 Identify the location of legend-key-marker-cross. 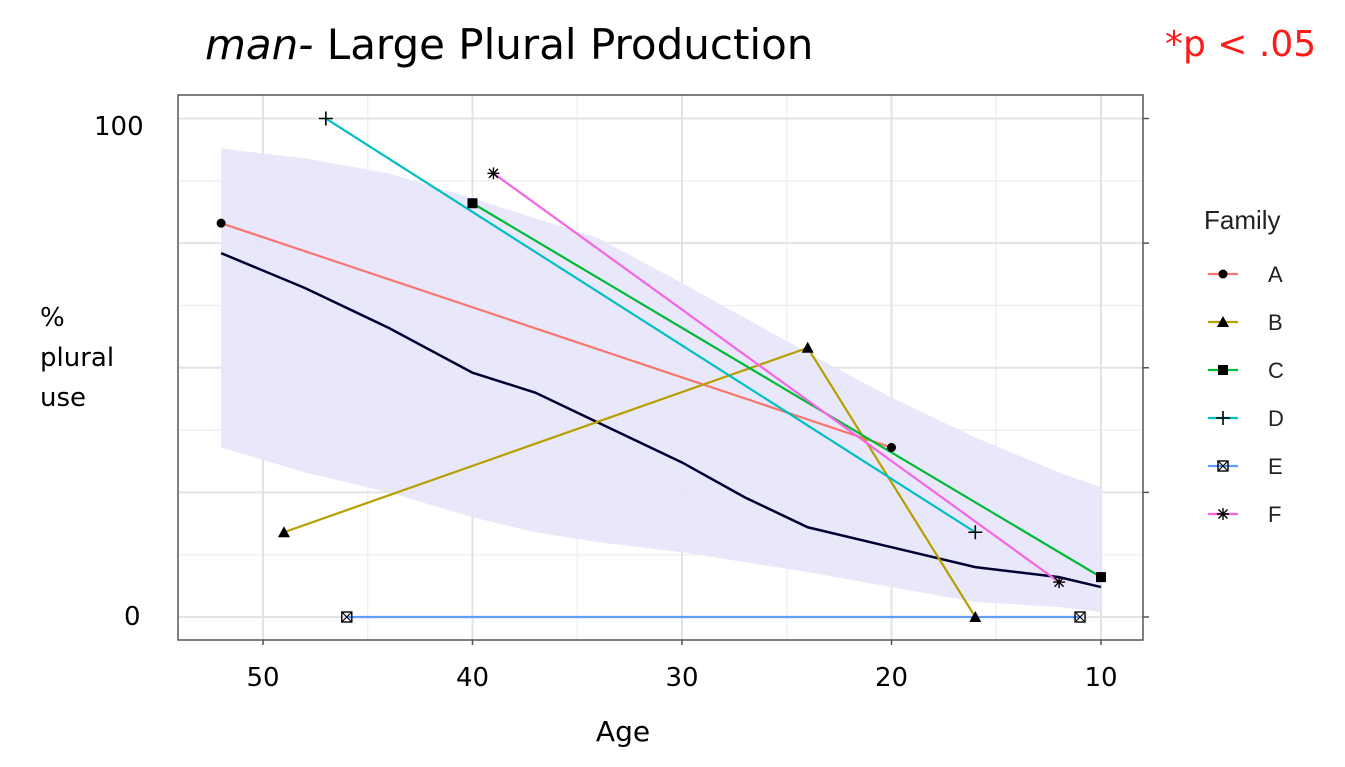
(1223, 466).